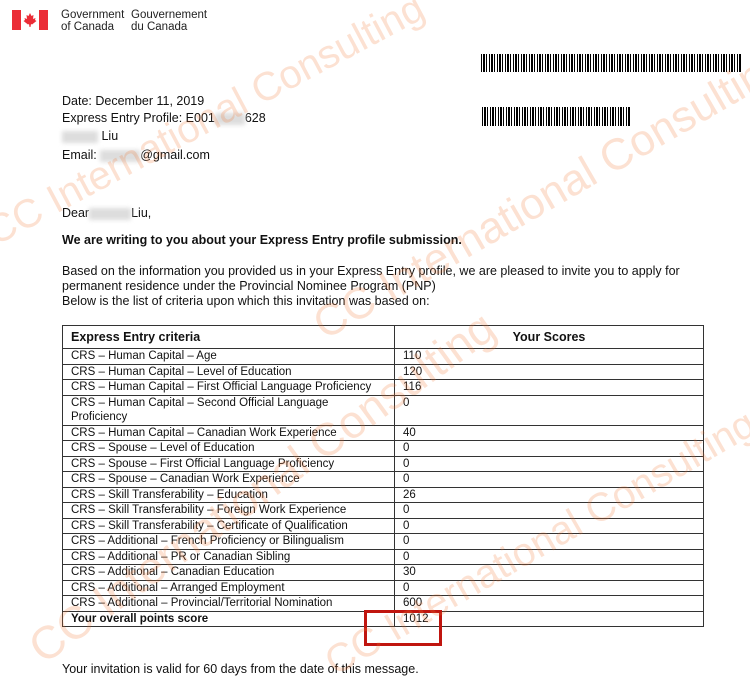  I want to click on criteria-cell: CRS – Spouse – Level of Education, so click(228, 448).